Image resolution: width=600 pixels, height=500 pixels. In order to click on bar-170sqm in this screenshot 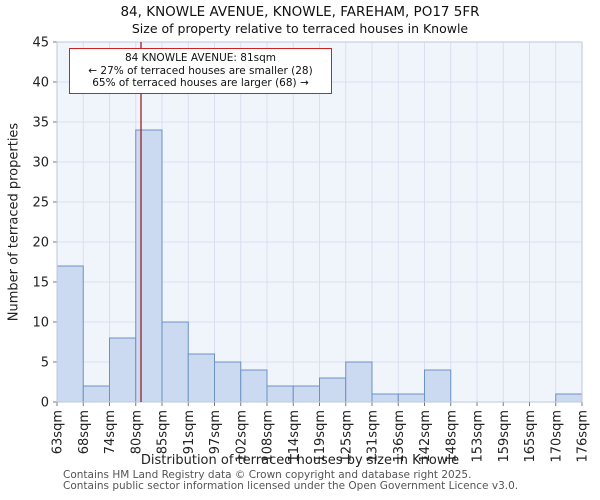, I will do `click(569, 398)`.